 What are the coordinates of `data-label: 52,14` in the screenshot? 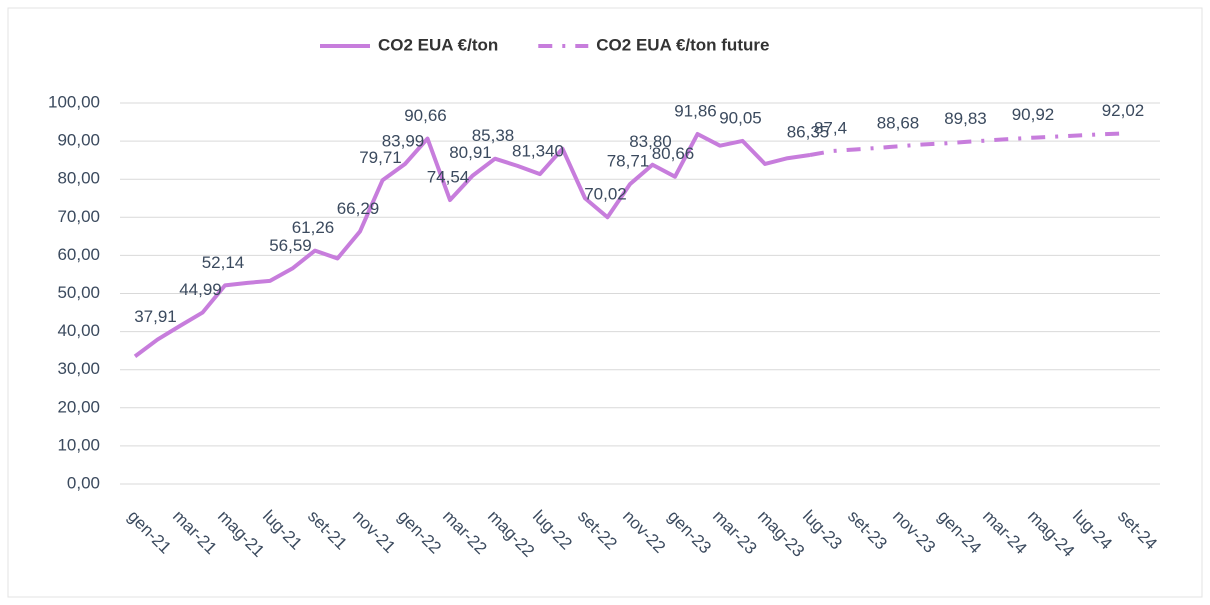 It's located at (223, 262).